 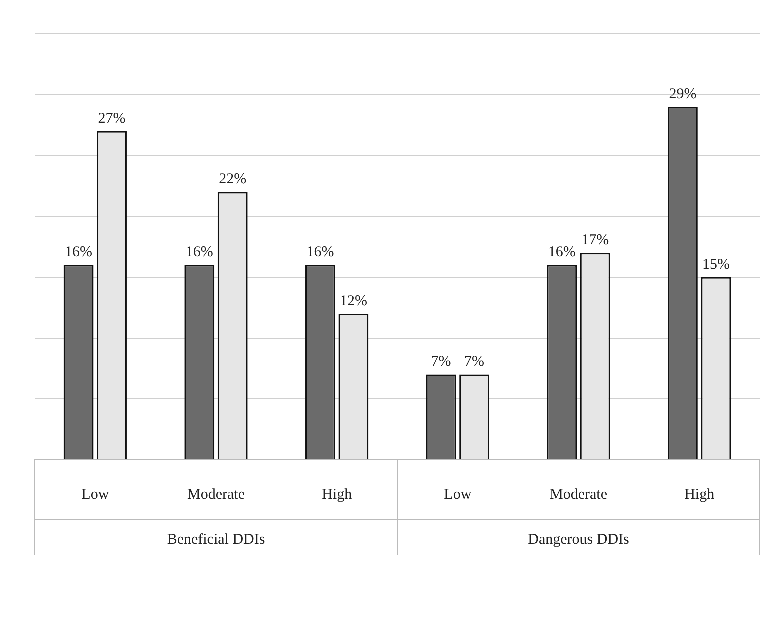 What do you see at coordinates (596, 240) in the screenshot?
I see `data-label: 17%` at bounding box center [596, 240].